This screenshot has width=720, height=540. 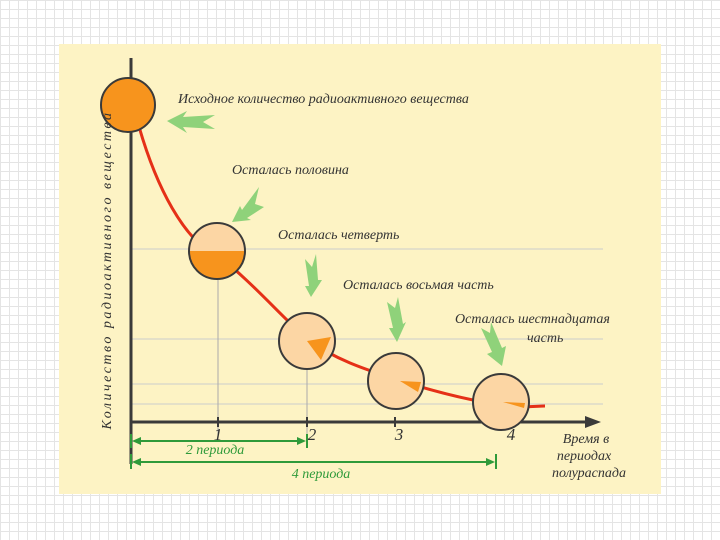 I want to click on arrow-left-icon, so click(x=191, y=122).